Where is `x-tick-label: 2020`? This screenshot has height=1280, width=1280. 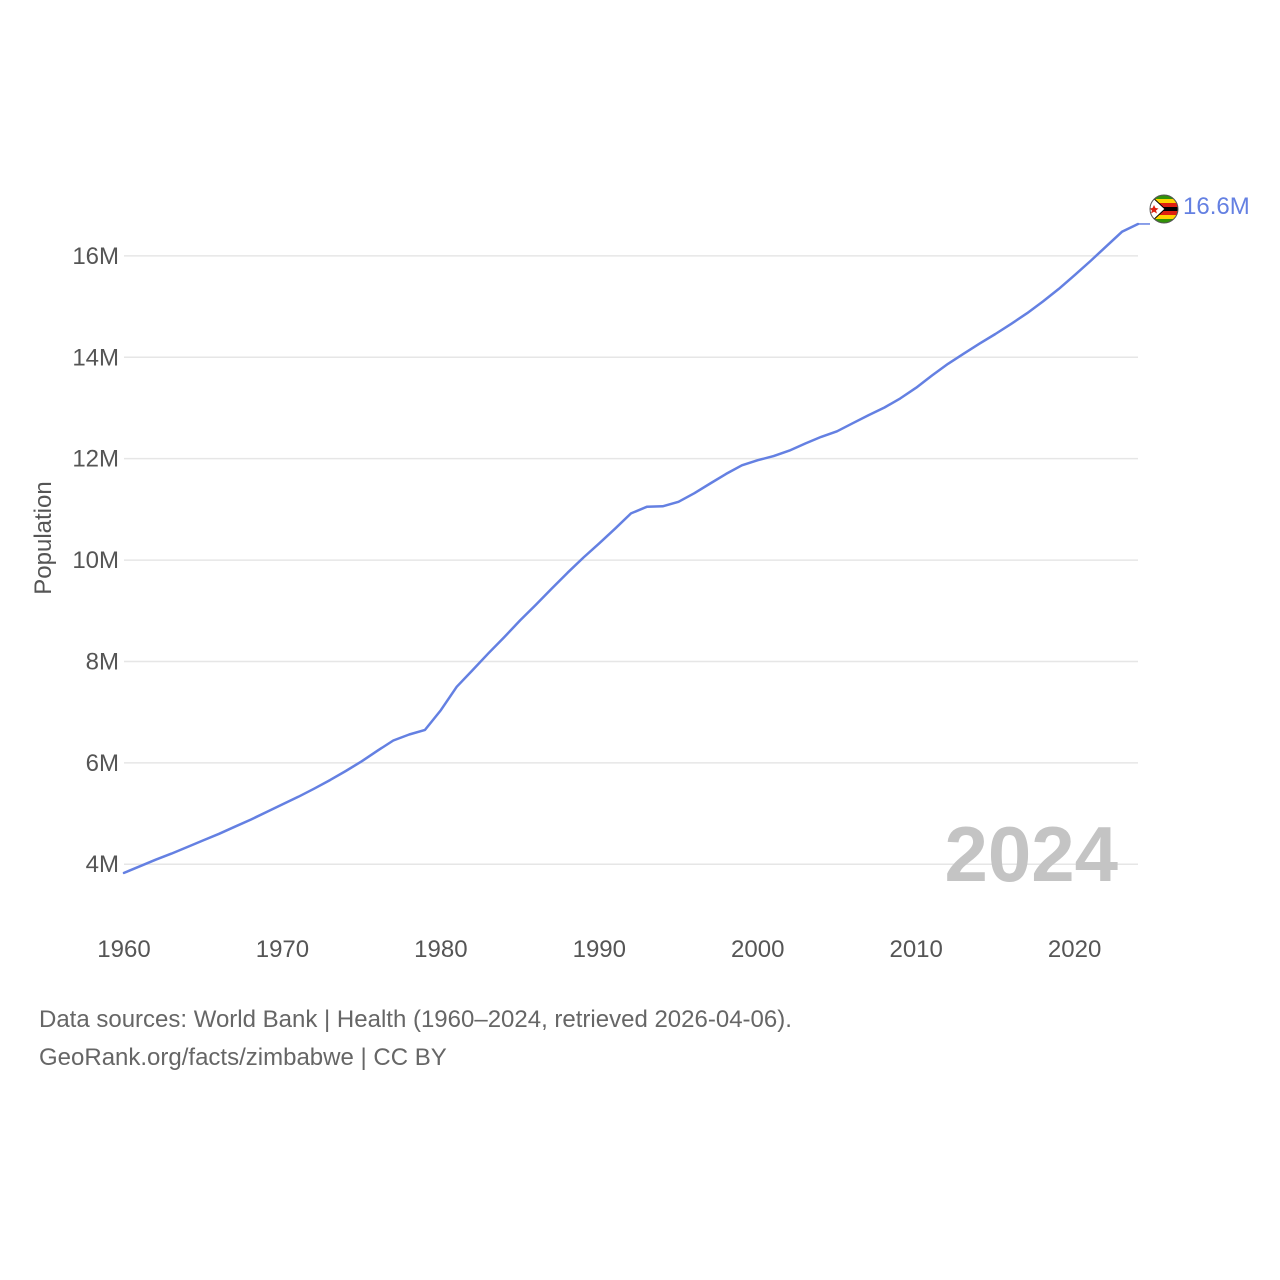 x-tick-label: 2020 is located at coordinates (1074, 949).